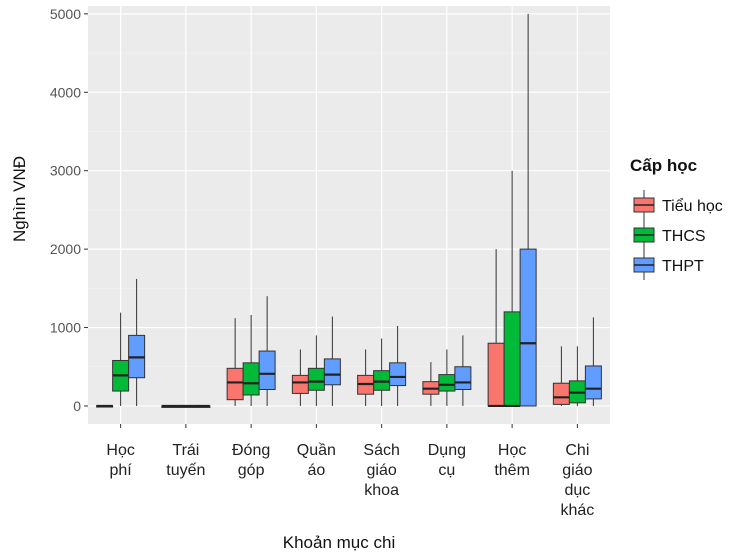 Image resolution: width=741 pixels, height=556 pixels. I want to click on y-tick-label: 3000, so click(65, 171).